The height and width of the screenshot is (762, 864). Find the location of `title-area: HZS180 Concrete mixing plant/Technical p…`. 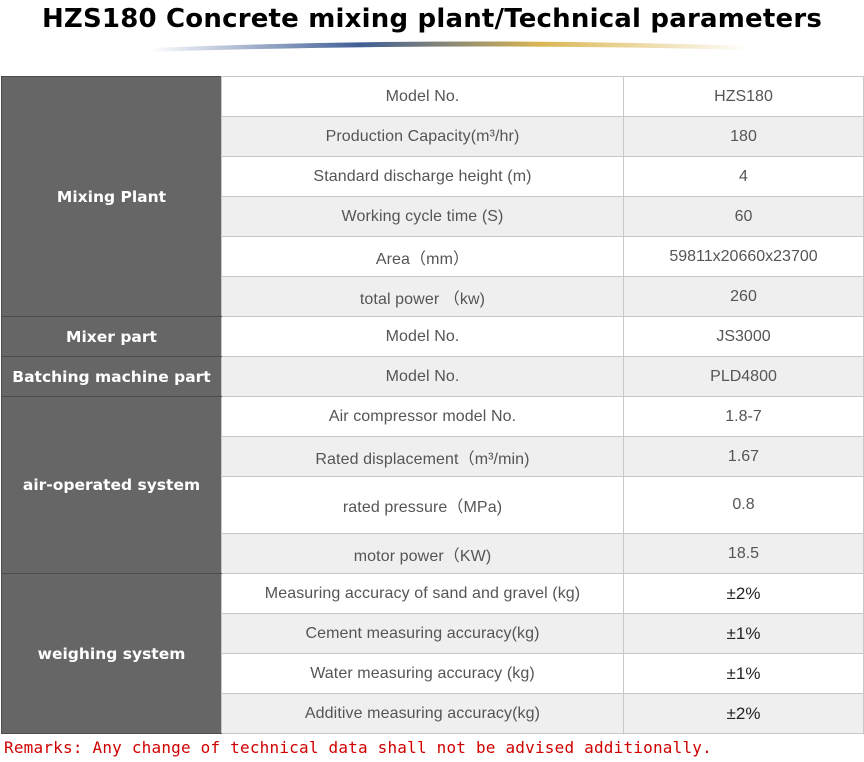

title-area: HZS180 Concrete mixing plant/Technical p… is located at coordinates (432, 37).